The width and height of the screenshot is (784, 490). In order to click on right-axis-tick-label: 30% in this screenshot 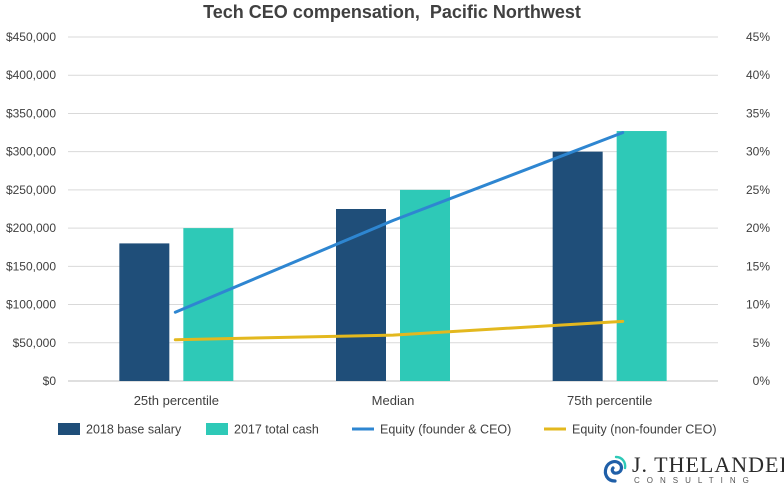, I will do `click(758, 152)`.